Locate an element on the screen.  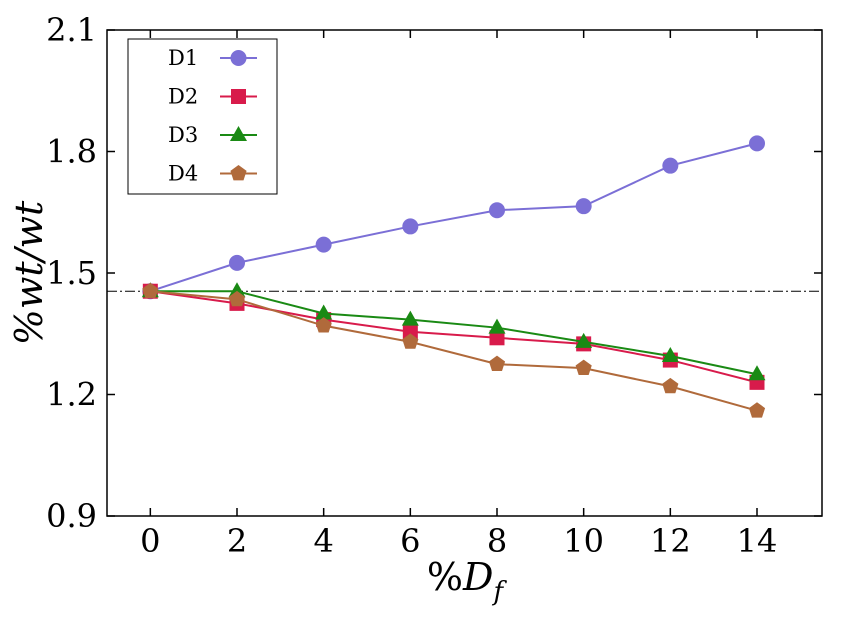
y-tick-label: 1.5 is located at coordinates (71, 273).